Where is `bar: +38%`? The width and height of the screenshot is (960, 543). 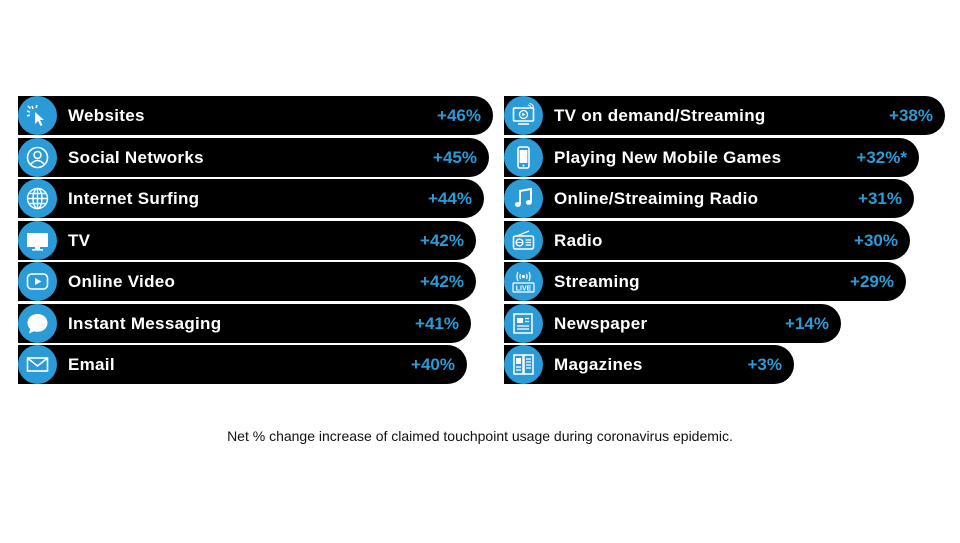
bar: +38% is located at coordinates (724, 115).